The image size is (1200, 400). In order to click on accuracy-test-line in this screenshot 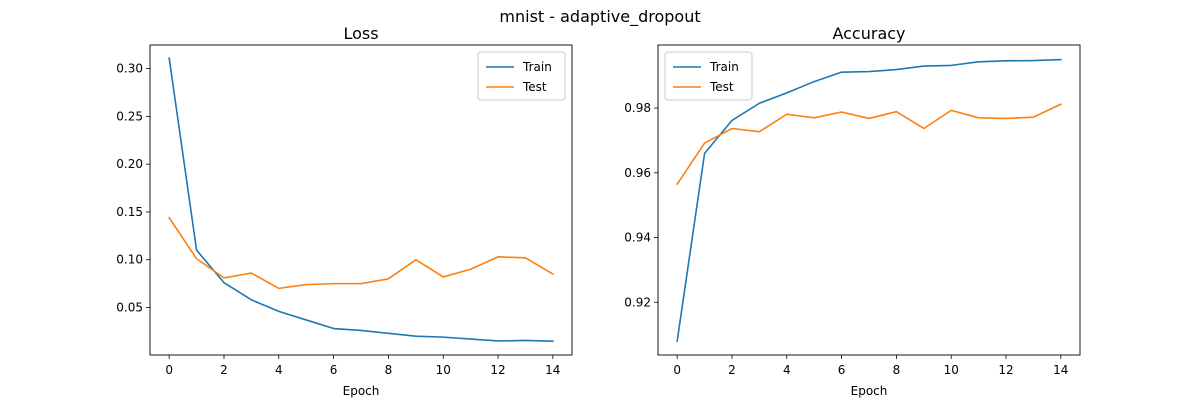, I will do `click(869, 144)`.